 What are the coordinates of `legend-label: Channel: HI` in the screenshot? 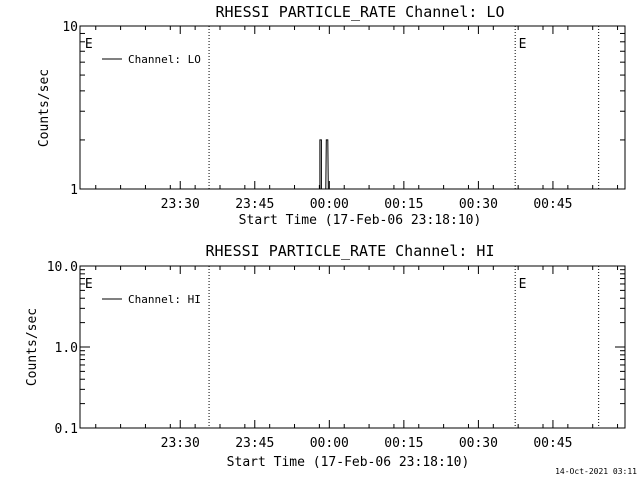 It's located at (164, 299).